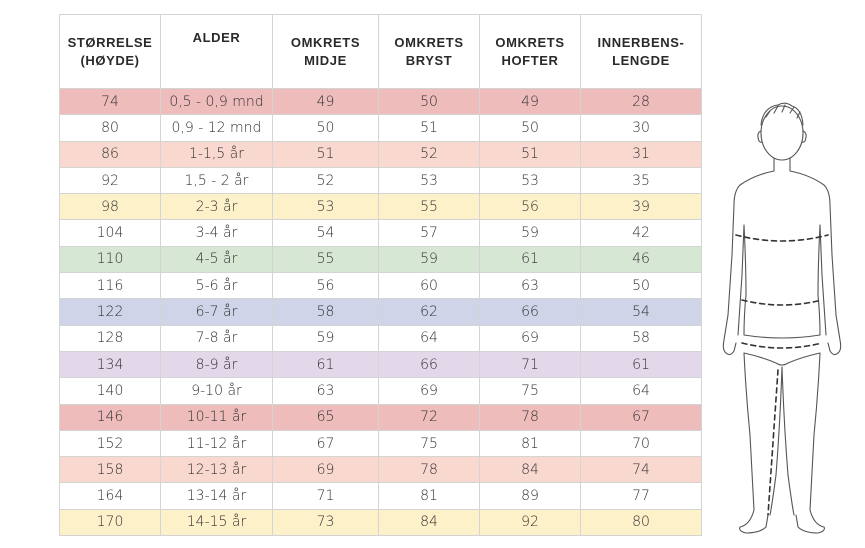  Describe the element at coordinates (641, 207) in the screenshot. I see `cell-inseam: 39` at that location.